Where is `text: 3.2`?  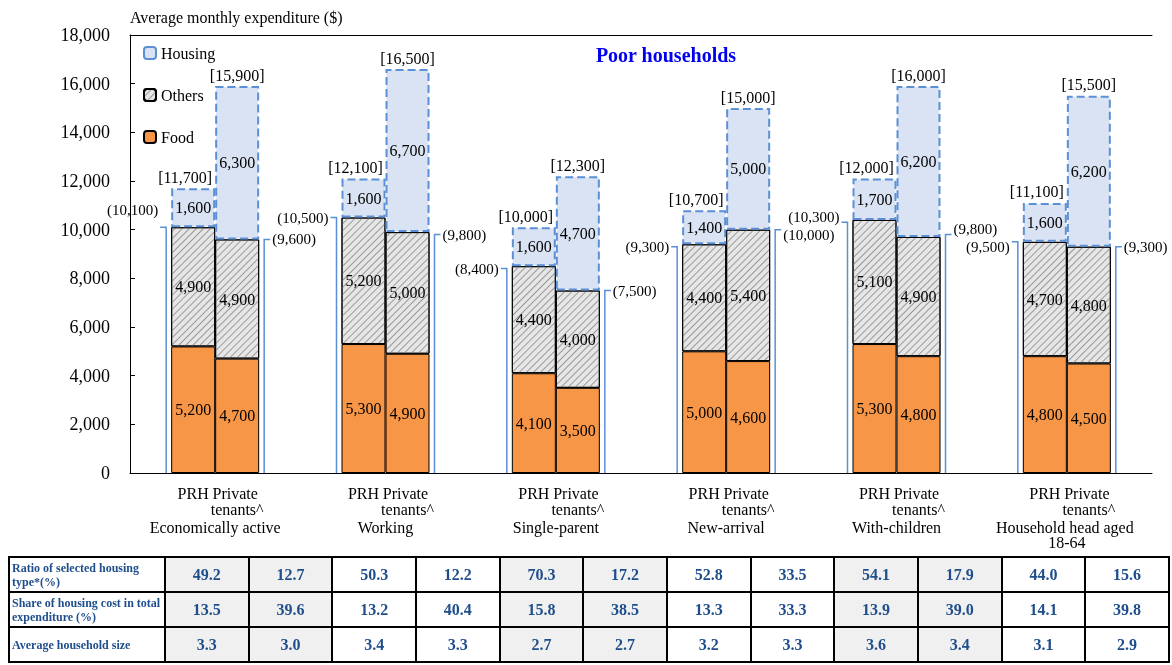
text: 3.2 is located at coordinates (708, 644).